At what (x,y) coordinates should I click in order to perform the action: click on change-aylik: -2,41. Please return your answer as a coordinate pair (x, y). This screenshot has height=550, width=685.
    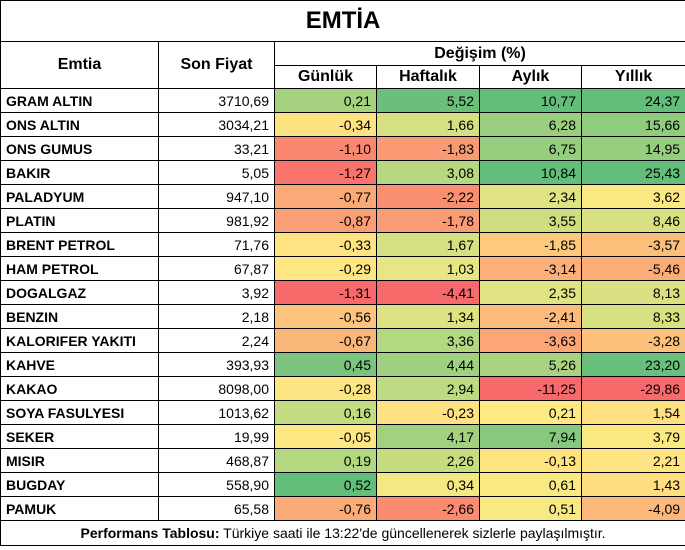
    Looking at the image, I should click on (530, 316).